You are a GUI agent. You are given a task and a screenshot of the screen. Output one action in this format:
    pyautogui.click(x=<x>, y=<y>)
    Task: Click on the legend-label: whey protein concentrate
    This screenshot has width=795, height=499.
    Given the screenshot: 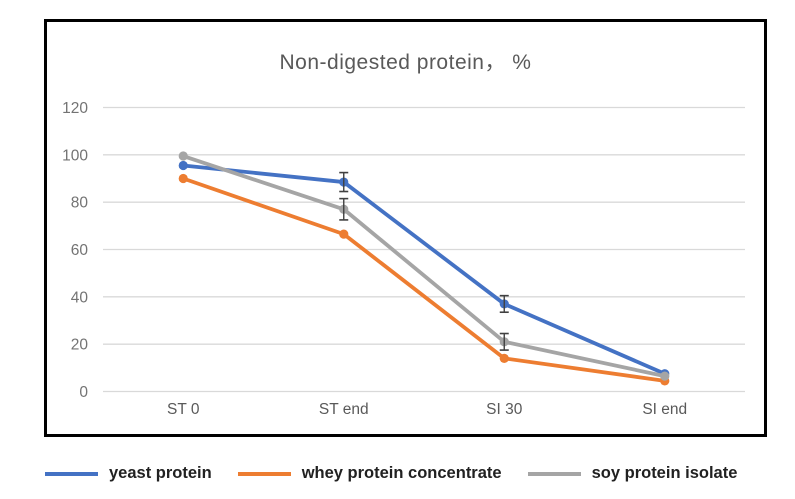 What is the action you would take?
    pyautogui.click(x=401, y=473)
    